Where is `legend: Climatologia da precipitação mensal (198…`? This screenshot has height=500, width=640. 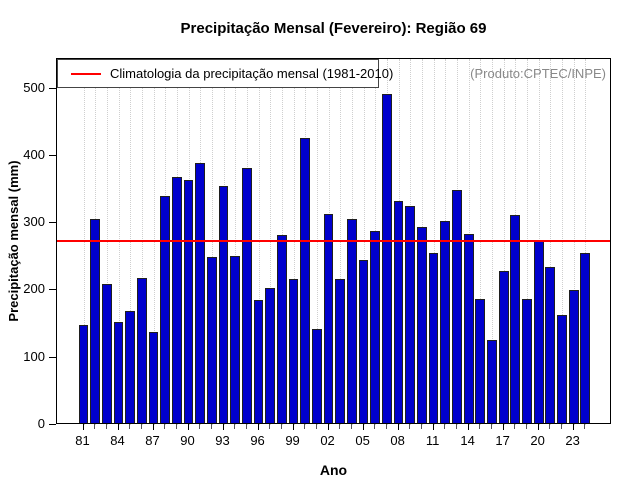
legend: Climatologia da precipitação mensal (198… is located at coordinates (225, 73).